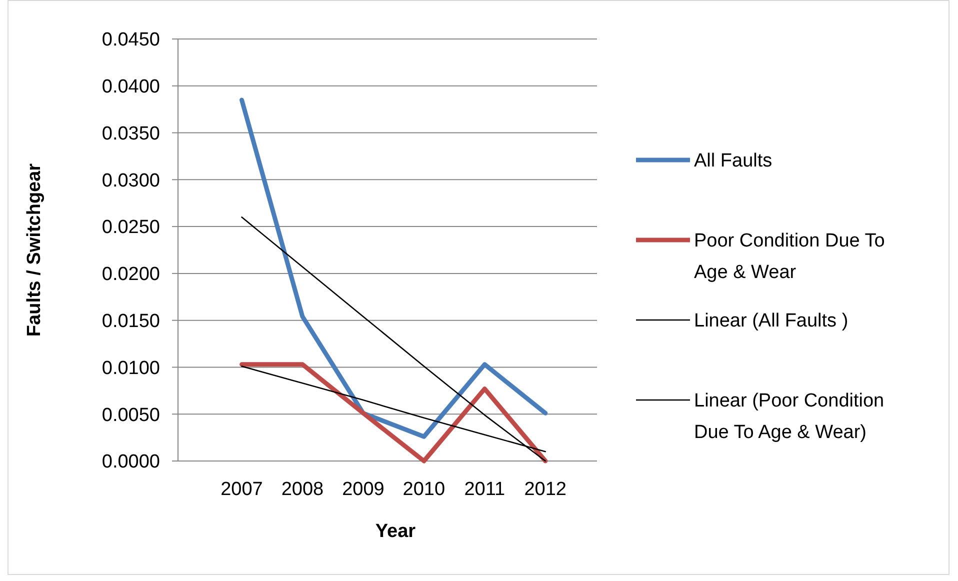 Image resolution: width=958 pixels, height=581 pixels. What do you see at coordinates (131, 87) in the screenshot?
I see `y-tick-label: 0.0400` at bounding box center [131, 87].